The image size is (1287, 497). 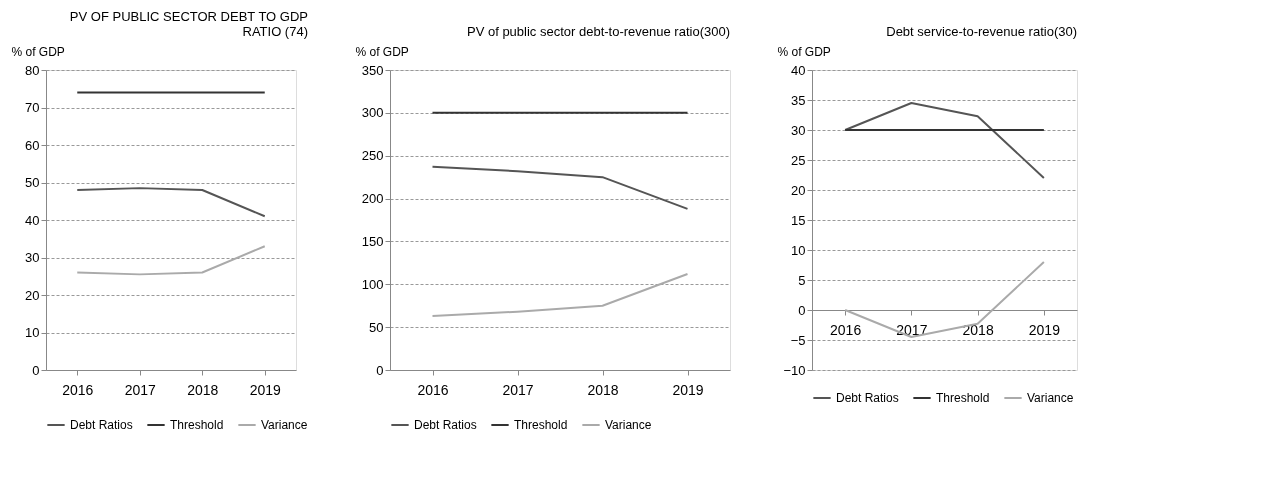 What do you see at coordinates (372, 241) in the screenshot?
I see `y-tick-label: 150` at bounding box center [372, 241].